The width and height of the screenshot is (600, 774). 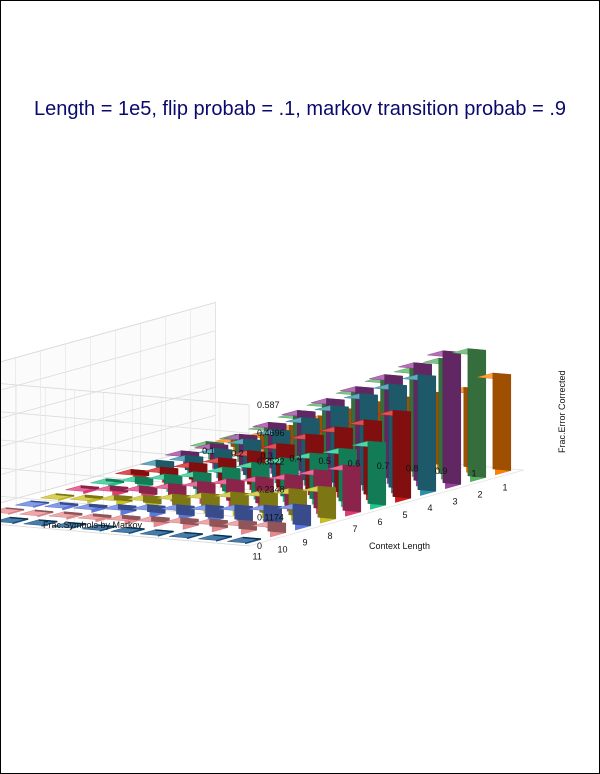 I want to click on x-tick-label: 4, so click(x=430, y=508).